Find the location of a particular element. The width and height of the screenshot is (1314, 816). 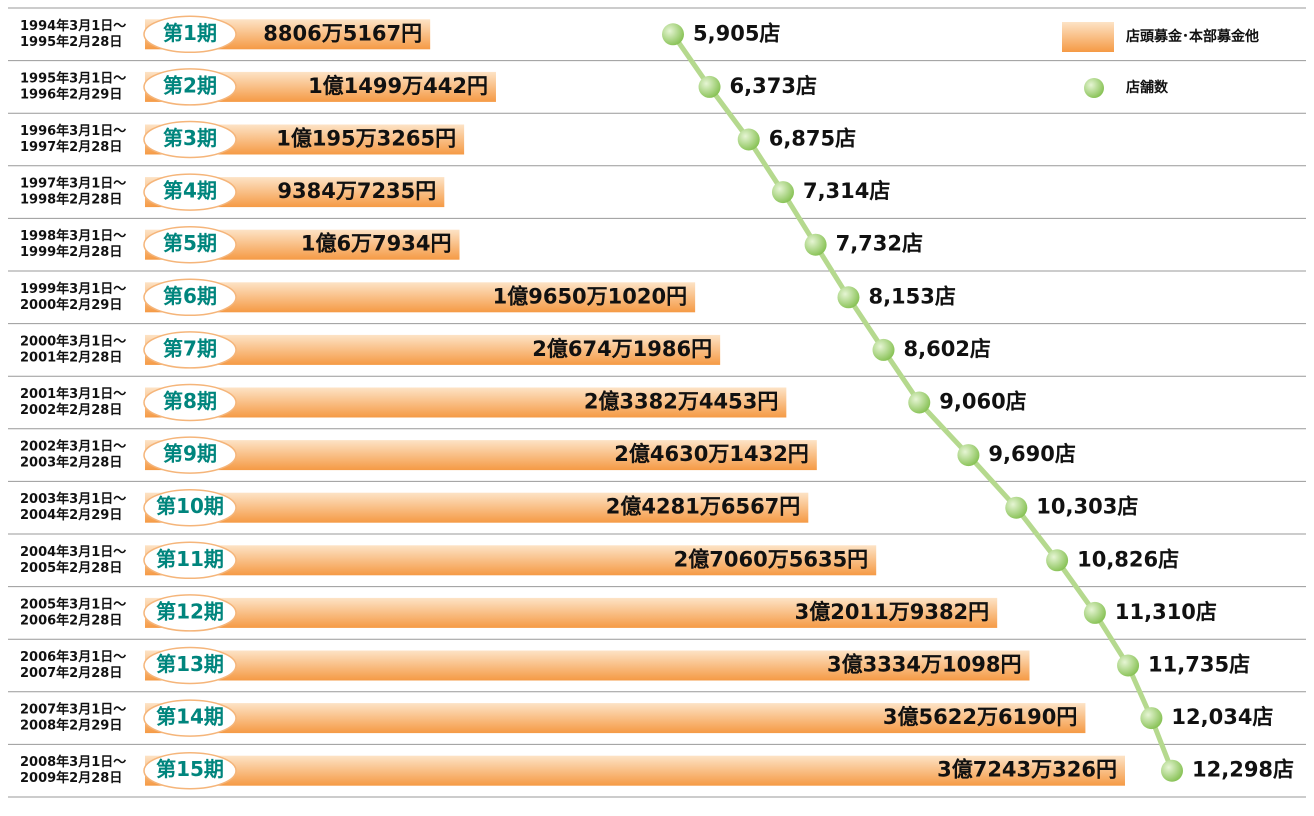

amount-label: 3億5622万6190円 is located at coordinates (980, 717).